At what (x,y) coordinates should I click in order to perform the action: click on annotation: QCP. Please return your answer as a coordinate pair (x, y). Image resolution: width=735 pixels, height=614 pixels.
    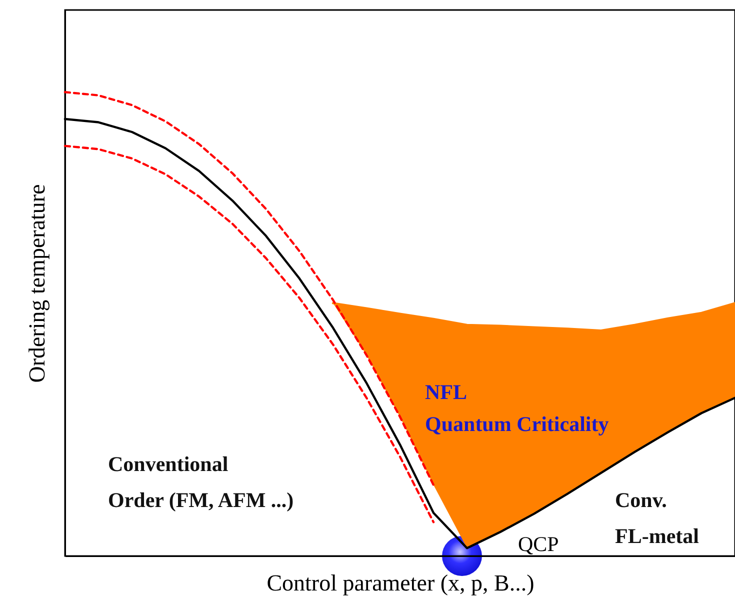
    Looking at the image, I should click on (538, 544).